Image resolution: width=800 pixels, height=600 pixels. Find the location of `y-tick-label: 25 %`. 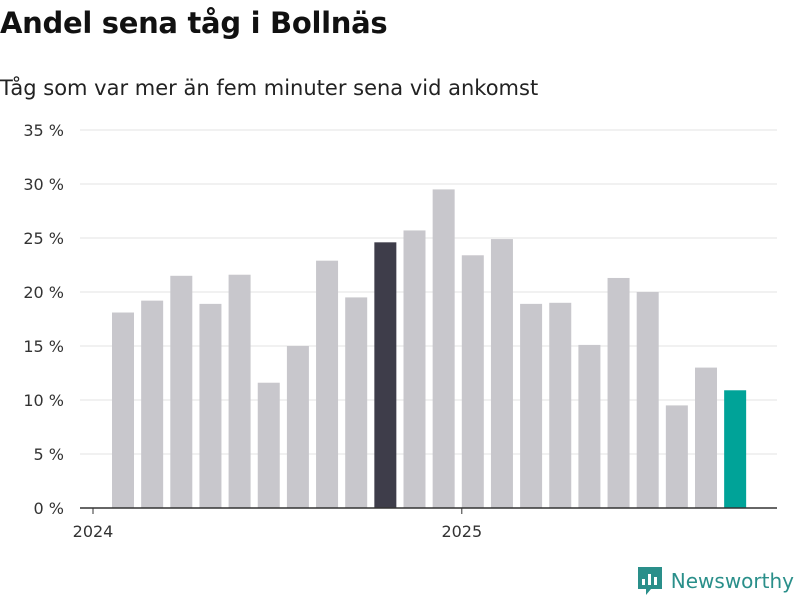

y-tick-label: 25 % is located at coordinates (43, 238).